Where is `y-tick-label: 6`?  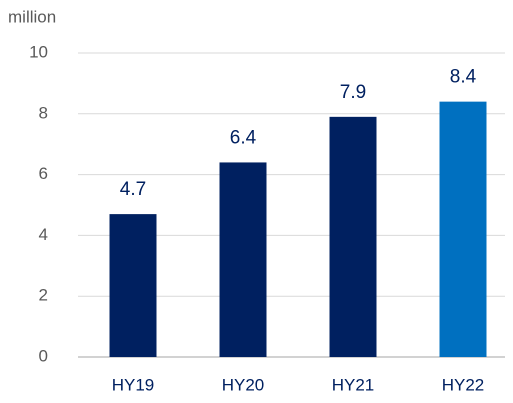
y-tick-label: 6 is located at coordinates (43, 173).